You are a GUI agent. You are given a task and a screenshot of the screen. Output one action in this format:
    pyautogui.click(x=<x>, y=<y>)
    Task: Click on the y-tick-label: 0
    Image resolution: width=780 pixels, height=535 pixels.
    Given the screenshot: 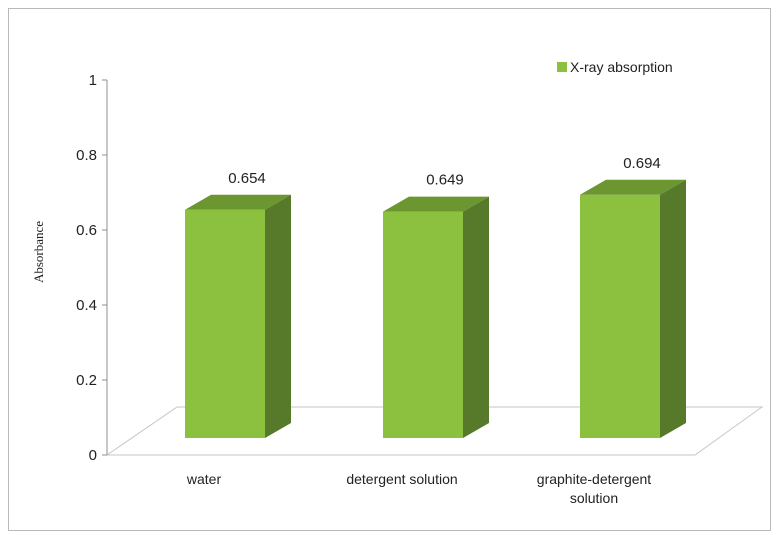 What is the action you would take?
    pyautogui.click(x=93, y=455)
    